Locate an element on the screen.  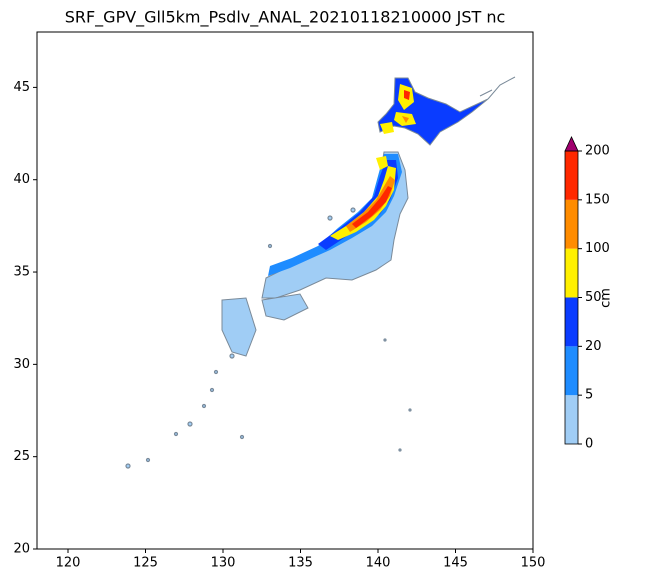
colorbar-tick-label: 100 is located at coordinates (597, 248).